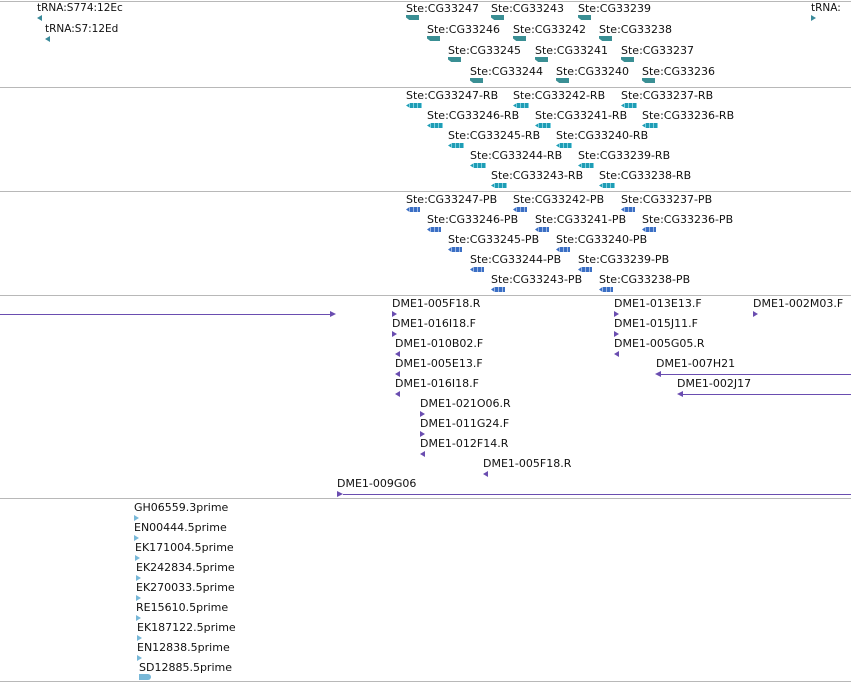 The height and width of the screenshot is (683, 851). Describe the element at coordinates (592, 71) in the screenshot. I see `gene-label: Ste:CG33240` at that location.